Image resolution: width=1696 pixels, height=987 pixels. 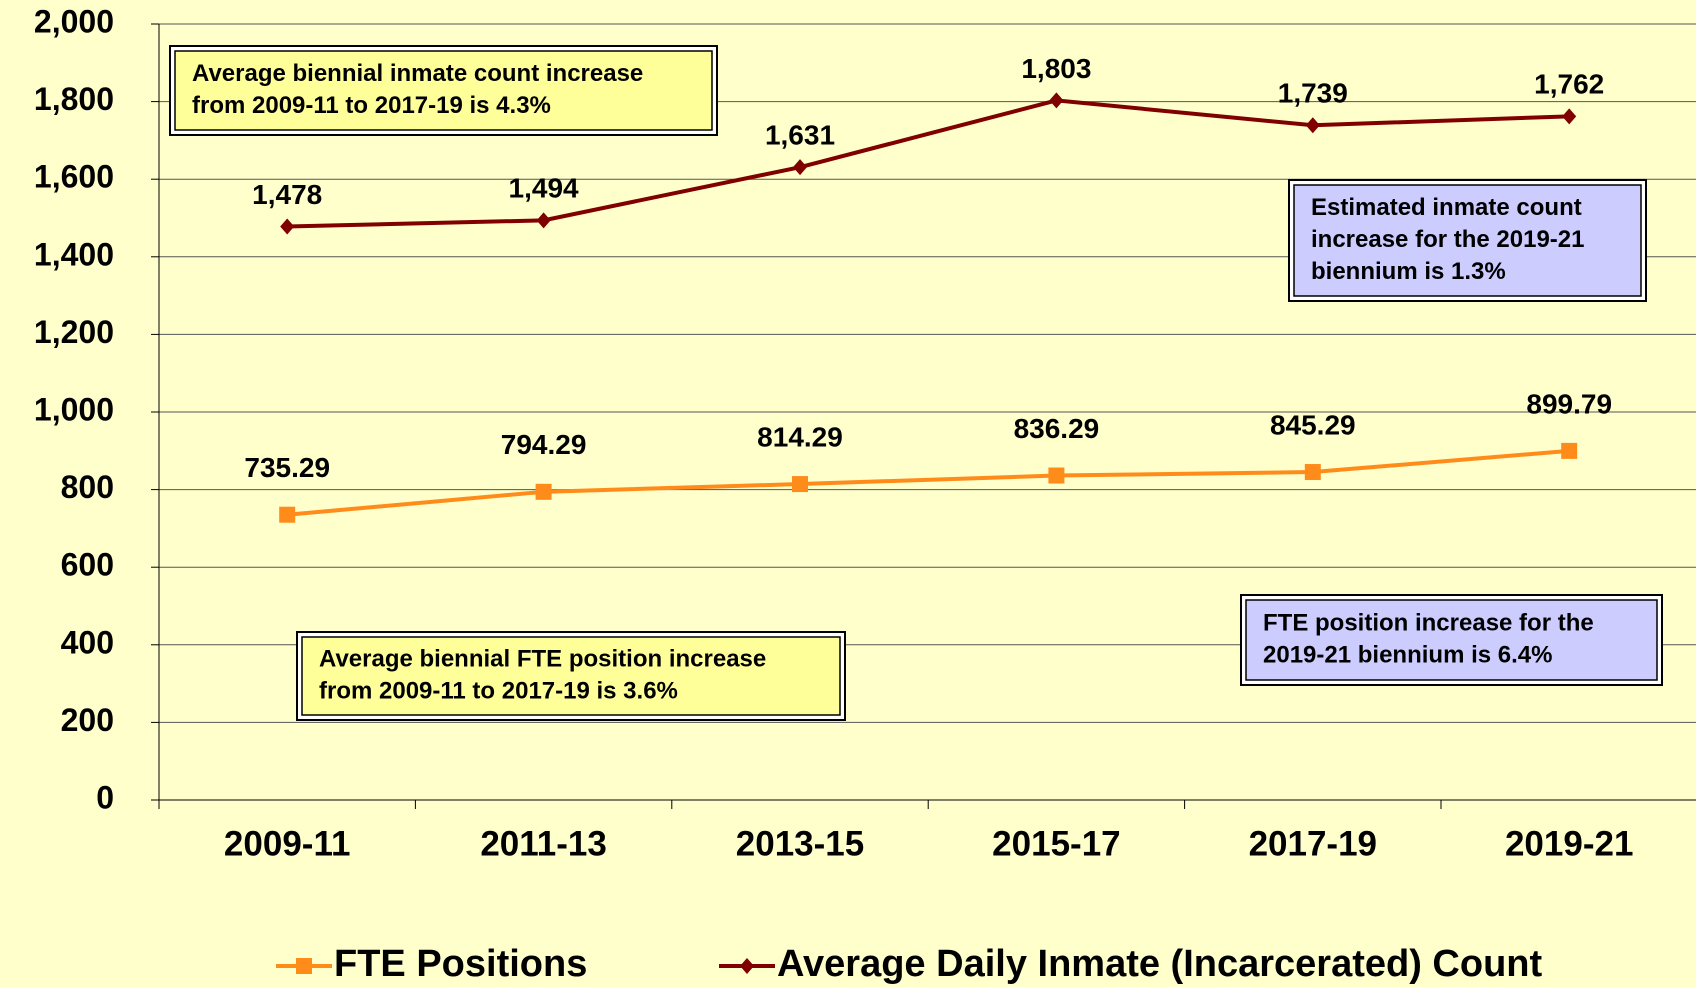 What do you see at coordinates (74, 254) in the screenshot?
I see `y-tick-label: 1,400` at bounding box center [74, 254].